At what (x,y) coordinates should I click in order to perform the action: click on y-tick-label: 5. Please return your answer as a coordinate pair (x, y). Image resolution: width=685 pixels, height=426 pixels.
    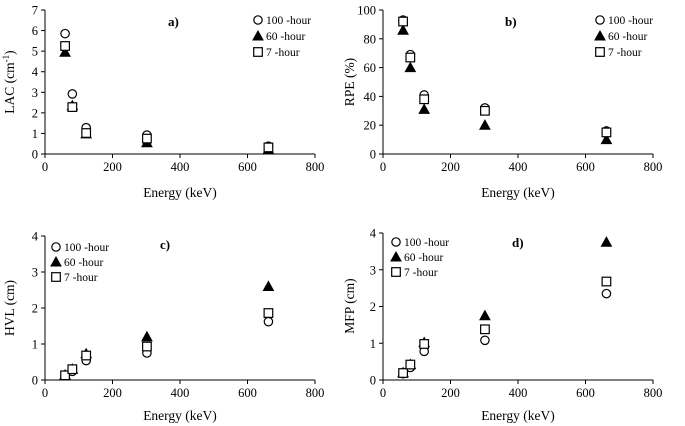
    Looking at the image, I should click on (35, 52).